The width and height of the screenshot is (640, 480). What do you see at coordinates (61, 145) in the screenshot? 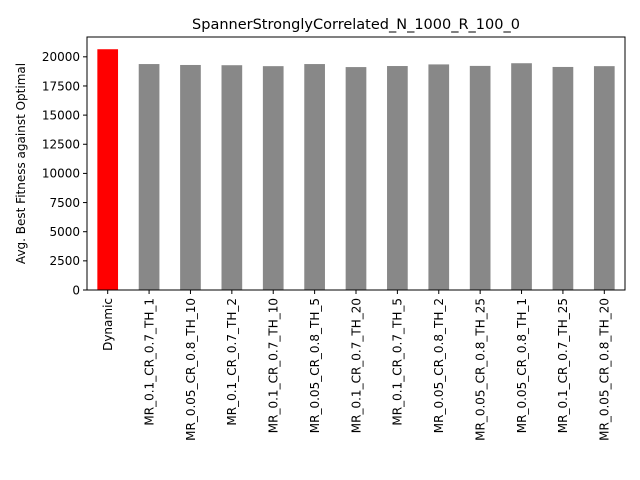
I see `y-tick-label-5: 12500` at bounding box center [61, 145].